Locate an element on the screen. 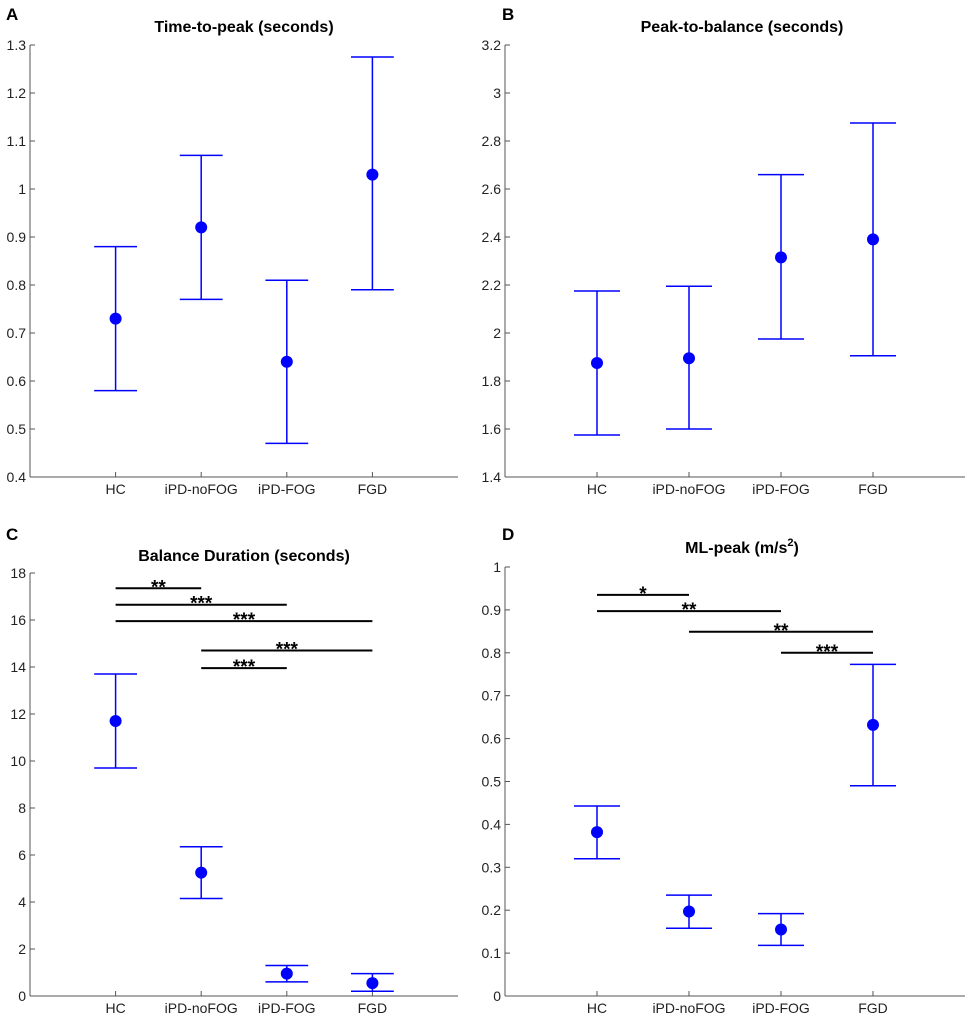  y-tick-label: 0.7 is located at coordinates (17, 333).